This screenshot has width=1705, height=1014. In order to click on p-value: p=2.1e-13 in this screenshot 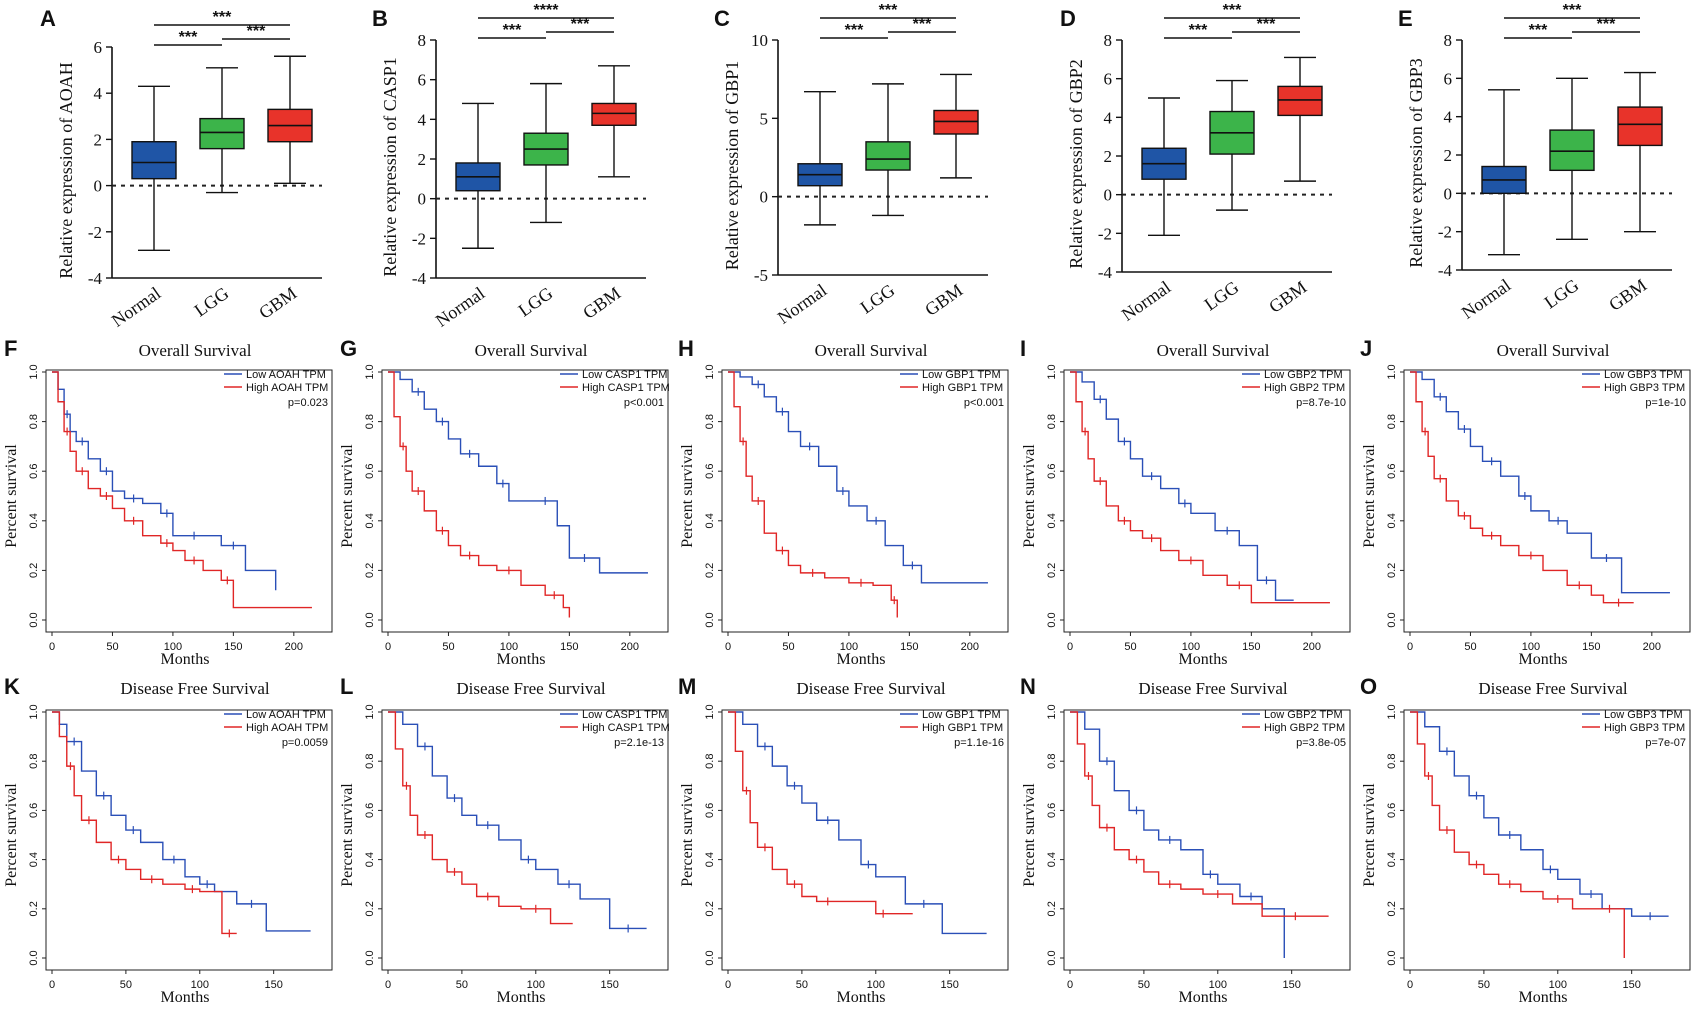, I will do `click(639, 743)`.